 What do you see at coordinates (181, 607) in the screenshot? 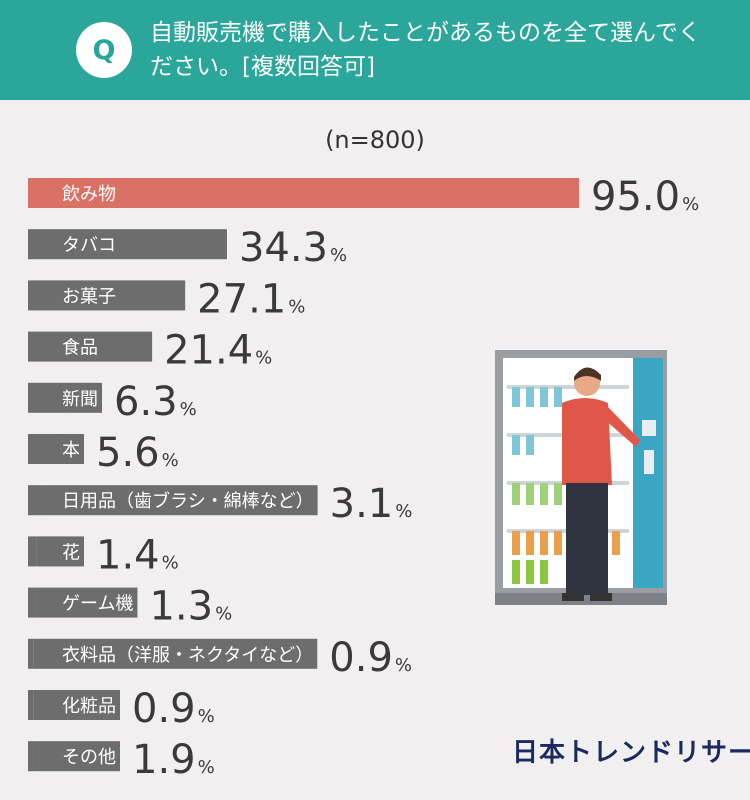
I see `value-label: 1.3` at bounding box center [181, 607].